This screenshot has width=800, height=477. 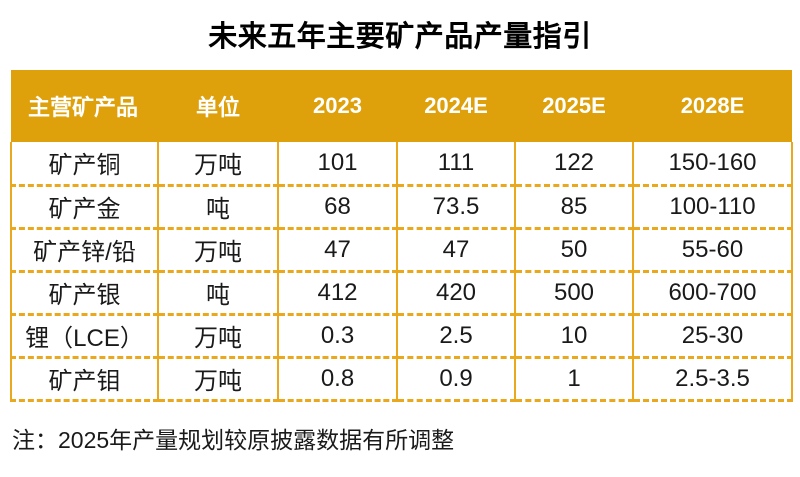 What do you see at coordinates (233, 440) in the screenshot?
I see `footnote: 注：2025年产量规划较原披露数据有所调整` at bounding box center [233, 440].